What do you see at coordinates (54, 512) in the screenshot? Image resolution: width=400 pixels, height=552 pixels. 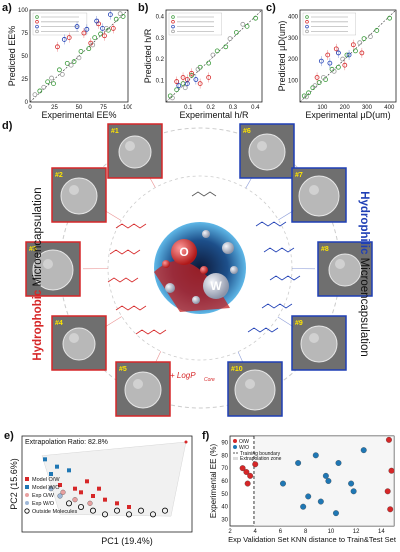 I see `legend-label: Outside Molecules` at bounding box center [54, 512].